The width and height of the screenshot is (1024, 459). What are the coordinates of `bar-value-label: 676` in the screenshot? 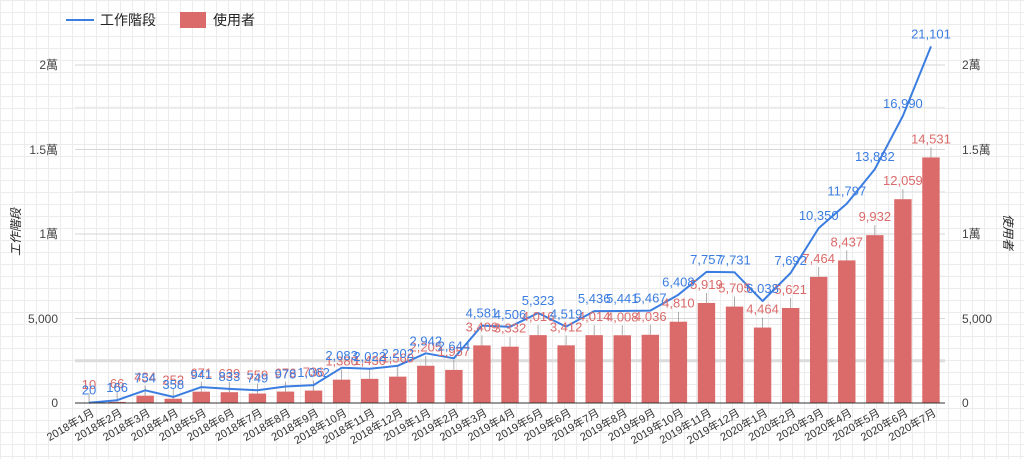 It's located at (286, 373).